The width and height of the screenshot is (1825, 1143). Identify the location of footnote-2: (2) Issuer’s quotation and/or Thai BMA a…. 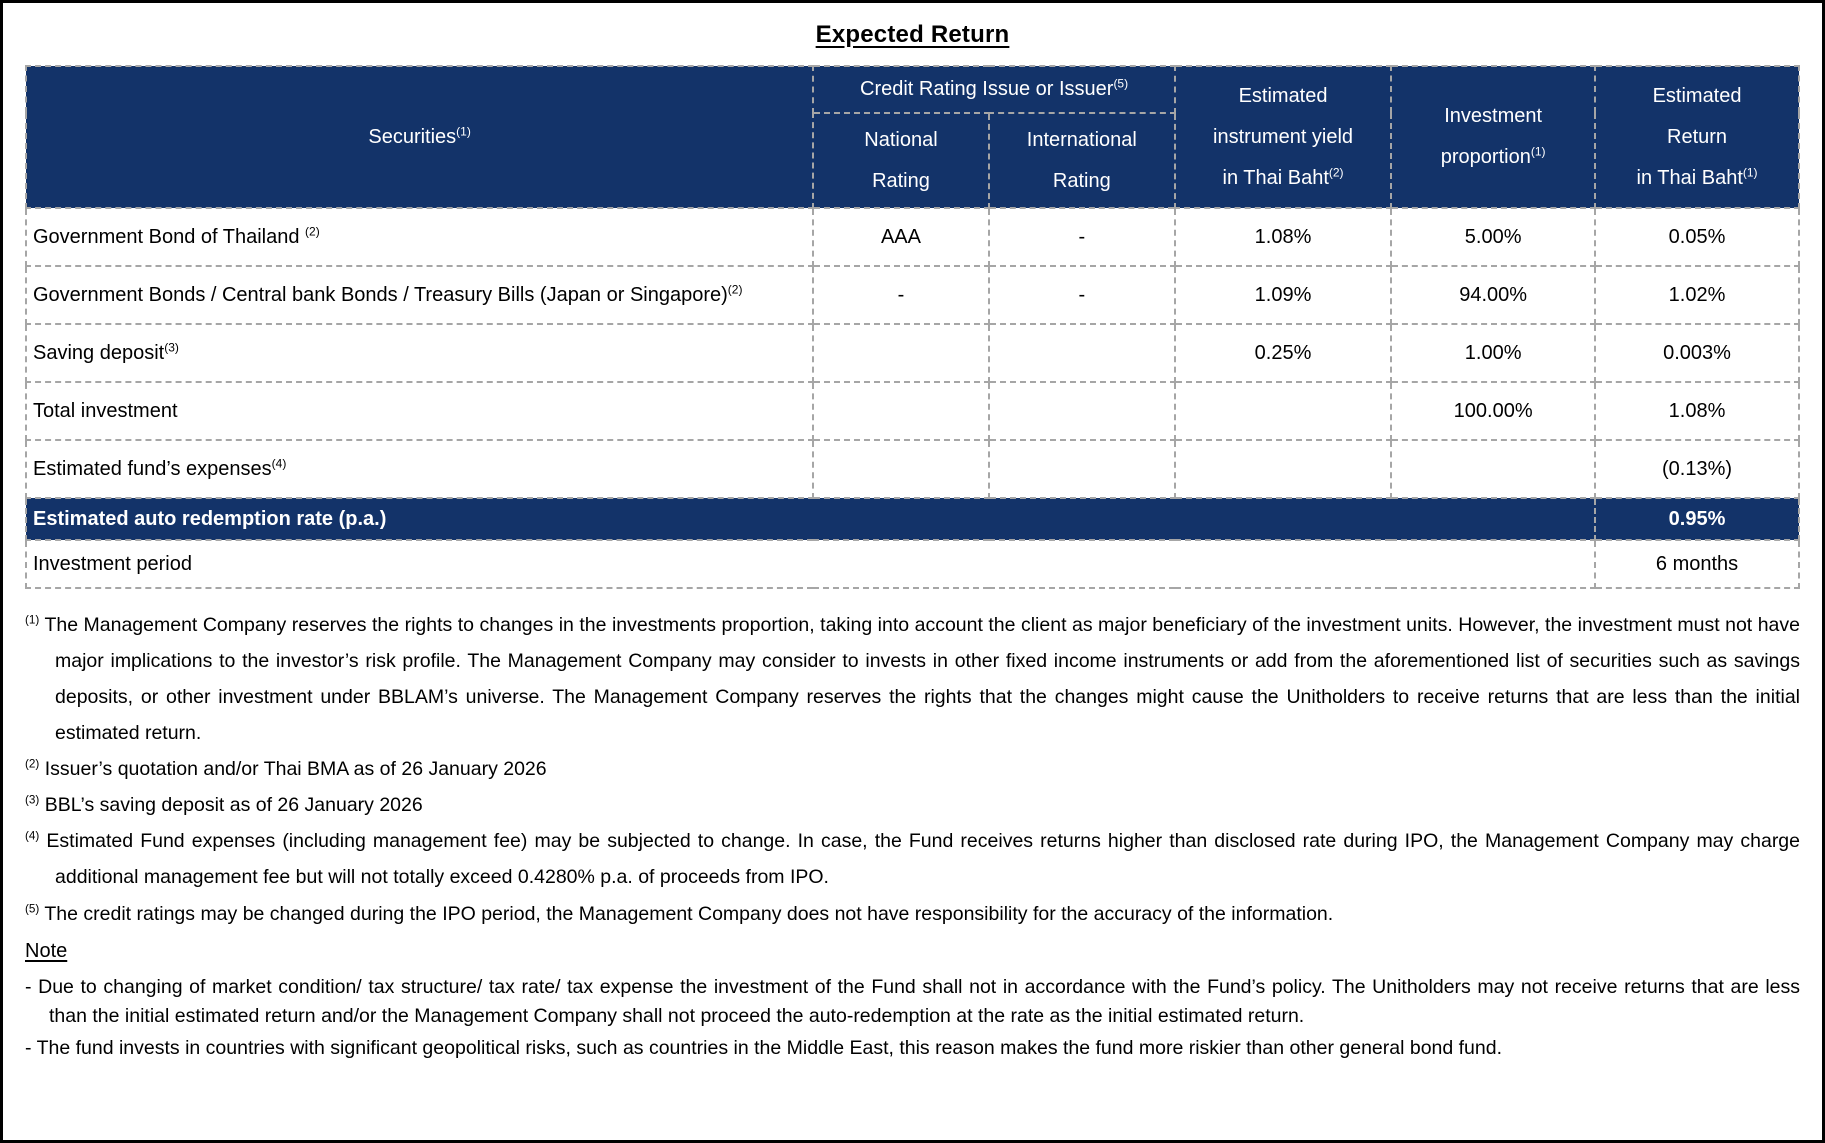
(912, 769).